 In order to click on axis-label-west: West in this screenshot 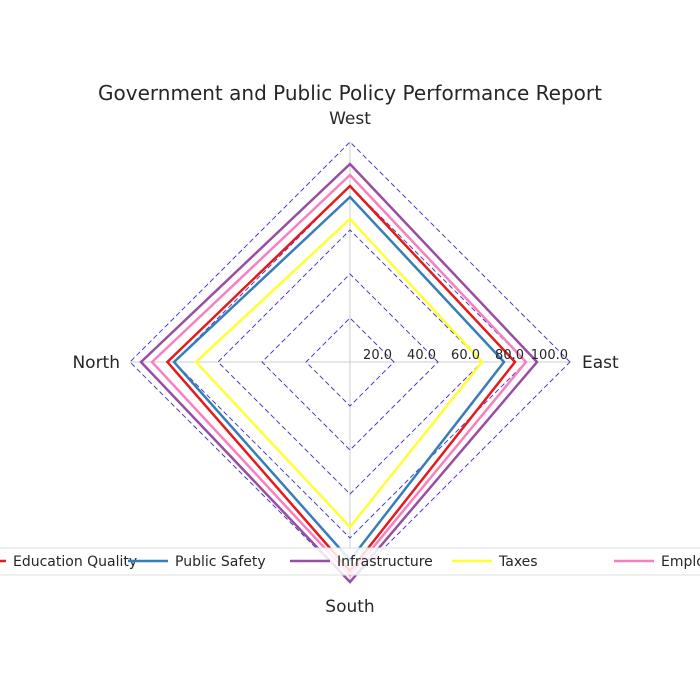, I will do `click(350, 119)`.